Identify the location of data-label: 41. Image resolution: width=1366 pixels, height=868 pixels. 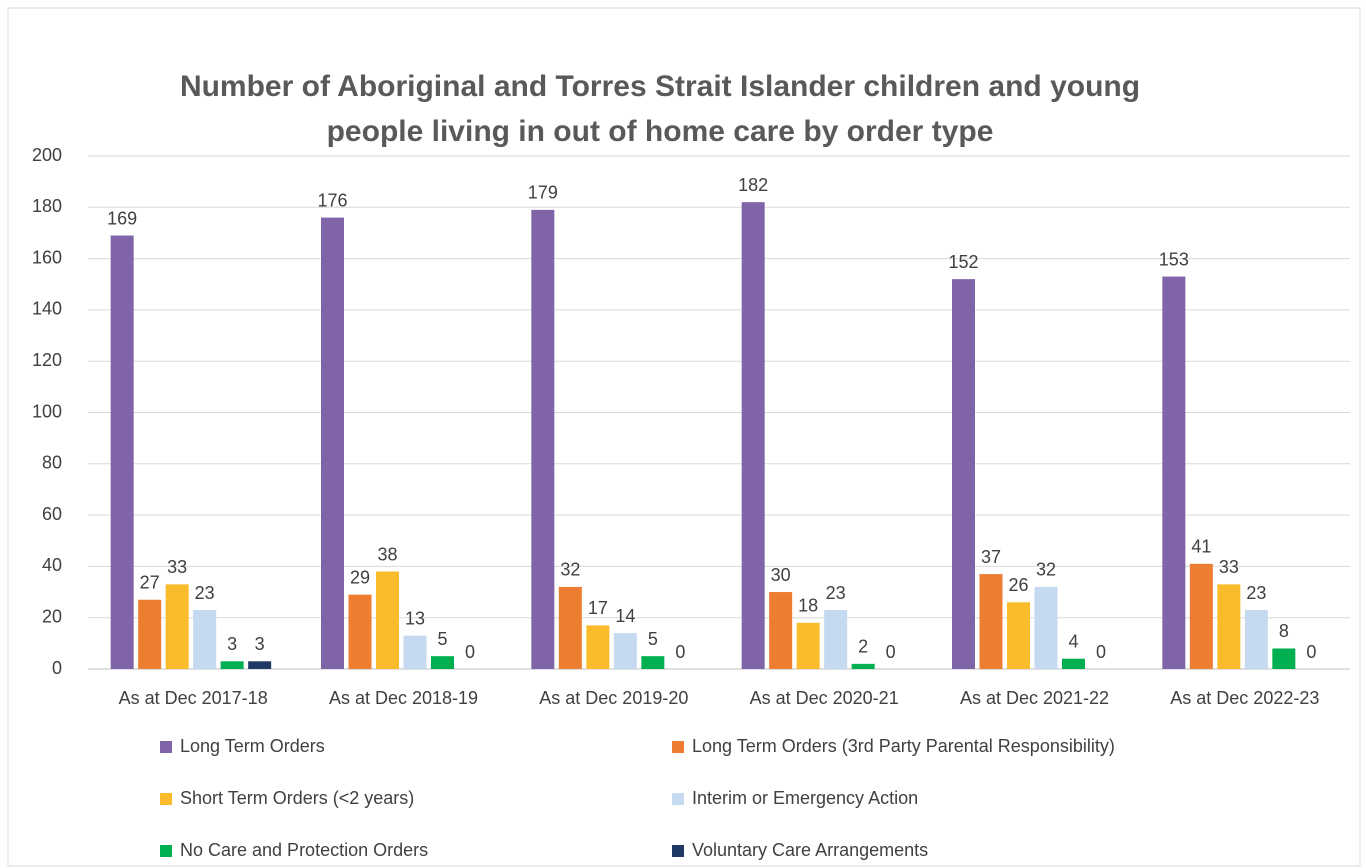
(1201, 547).